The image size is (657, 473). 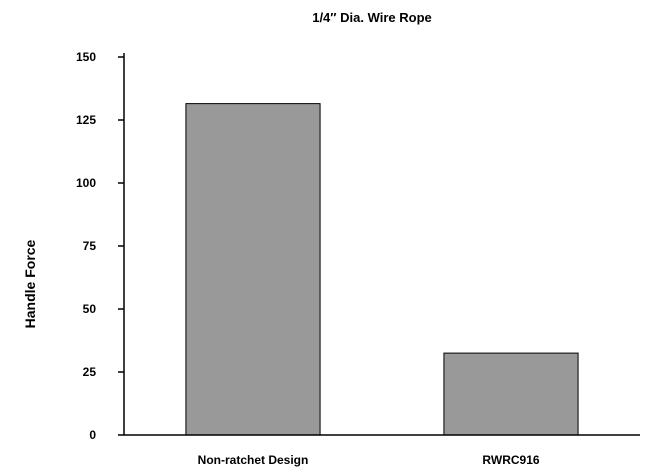 I want to click on x-tick-label: Non-ratchet Design, so click(x=253, y=460).